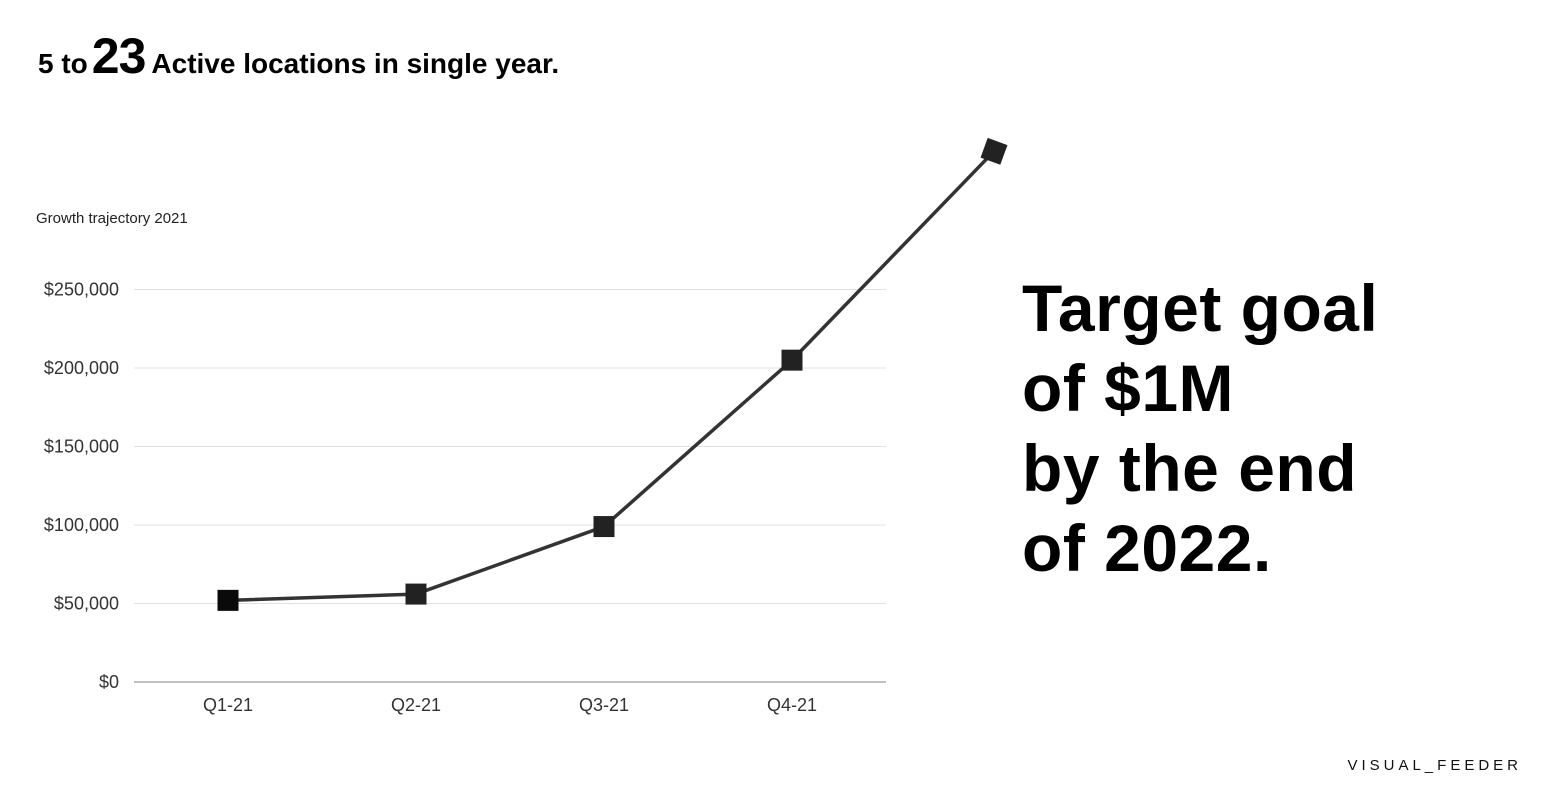 This screenshot has width=1550, height=798. Describe the element at coordinates (112, 218) in the screenshot. I see `chart-title: Growth trajectory 2021` at that location.